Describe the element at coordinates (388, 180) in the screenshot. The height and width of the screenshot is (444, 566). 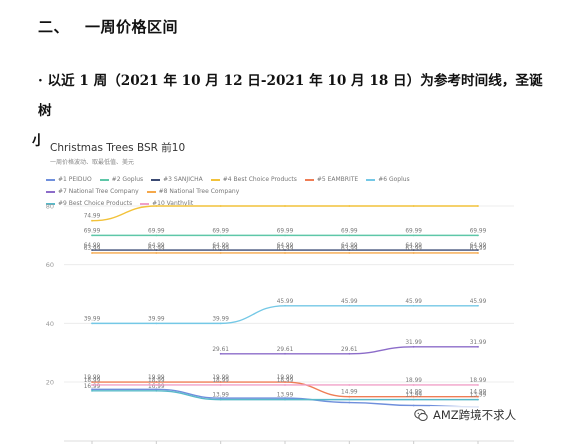
I see `legend-item: #6 Goplus` at that location.